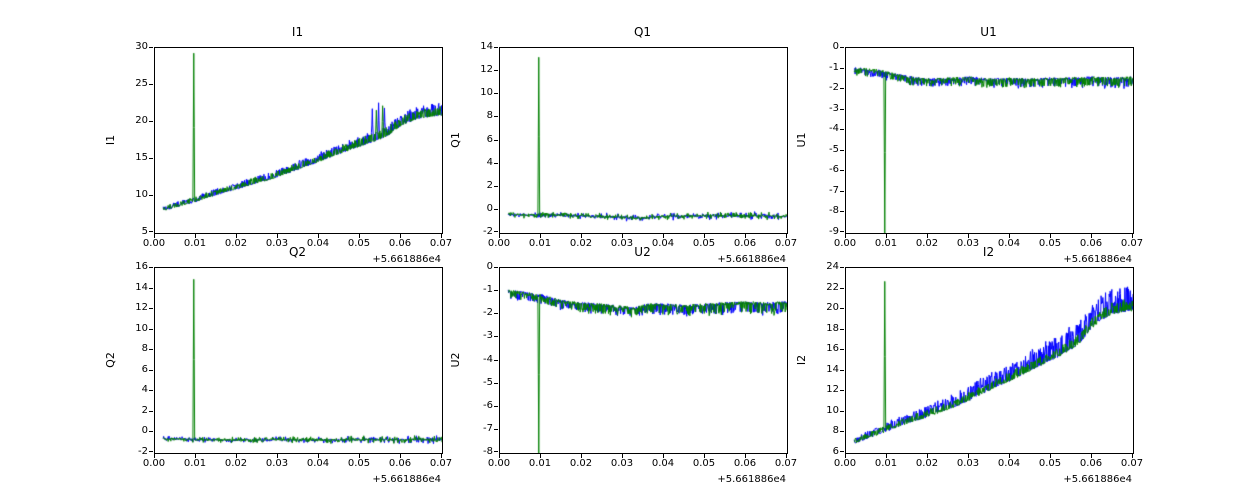 This screenshot has height=500, width=1250. I want to click on chart-title: I2, so click(988, 252).